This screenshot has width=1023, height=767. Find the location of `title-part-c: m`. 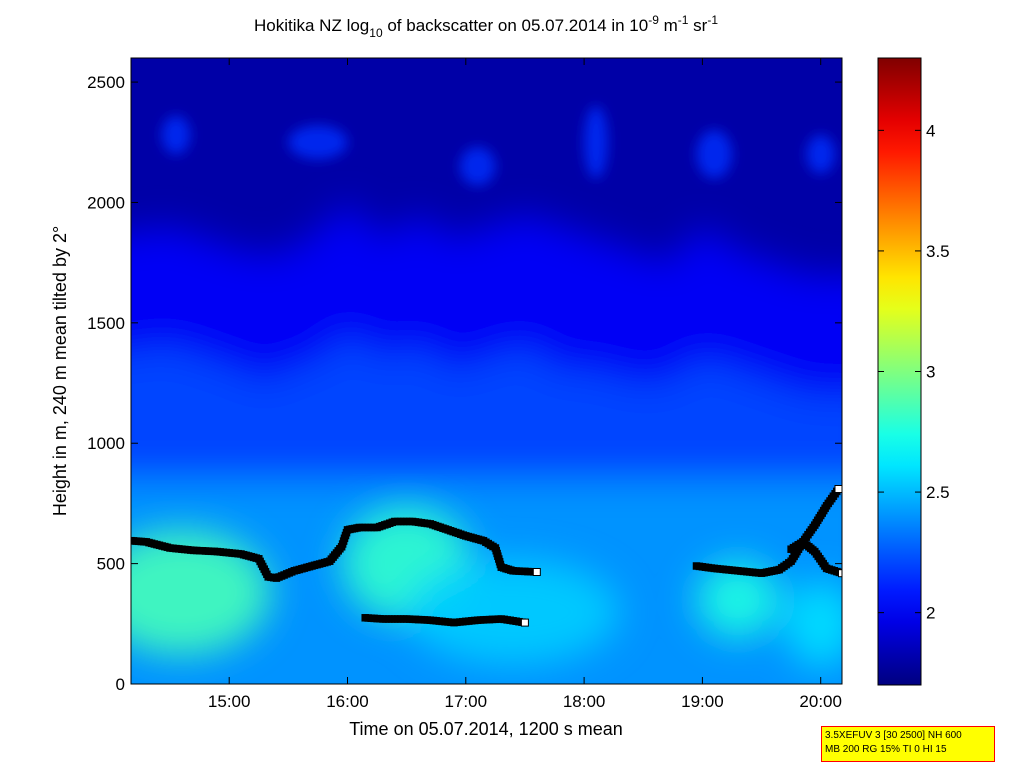

title-part-c: m is located at coordinates (668, 25).